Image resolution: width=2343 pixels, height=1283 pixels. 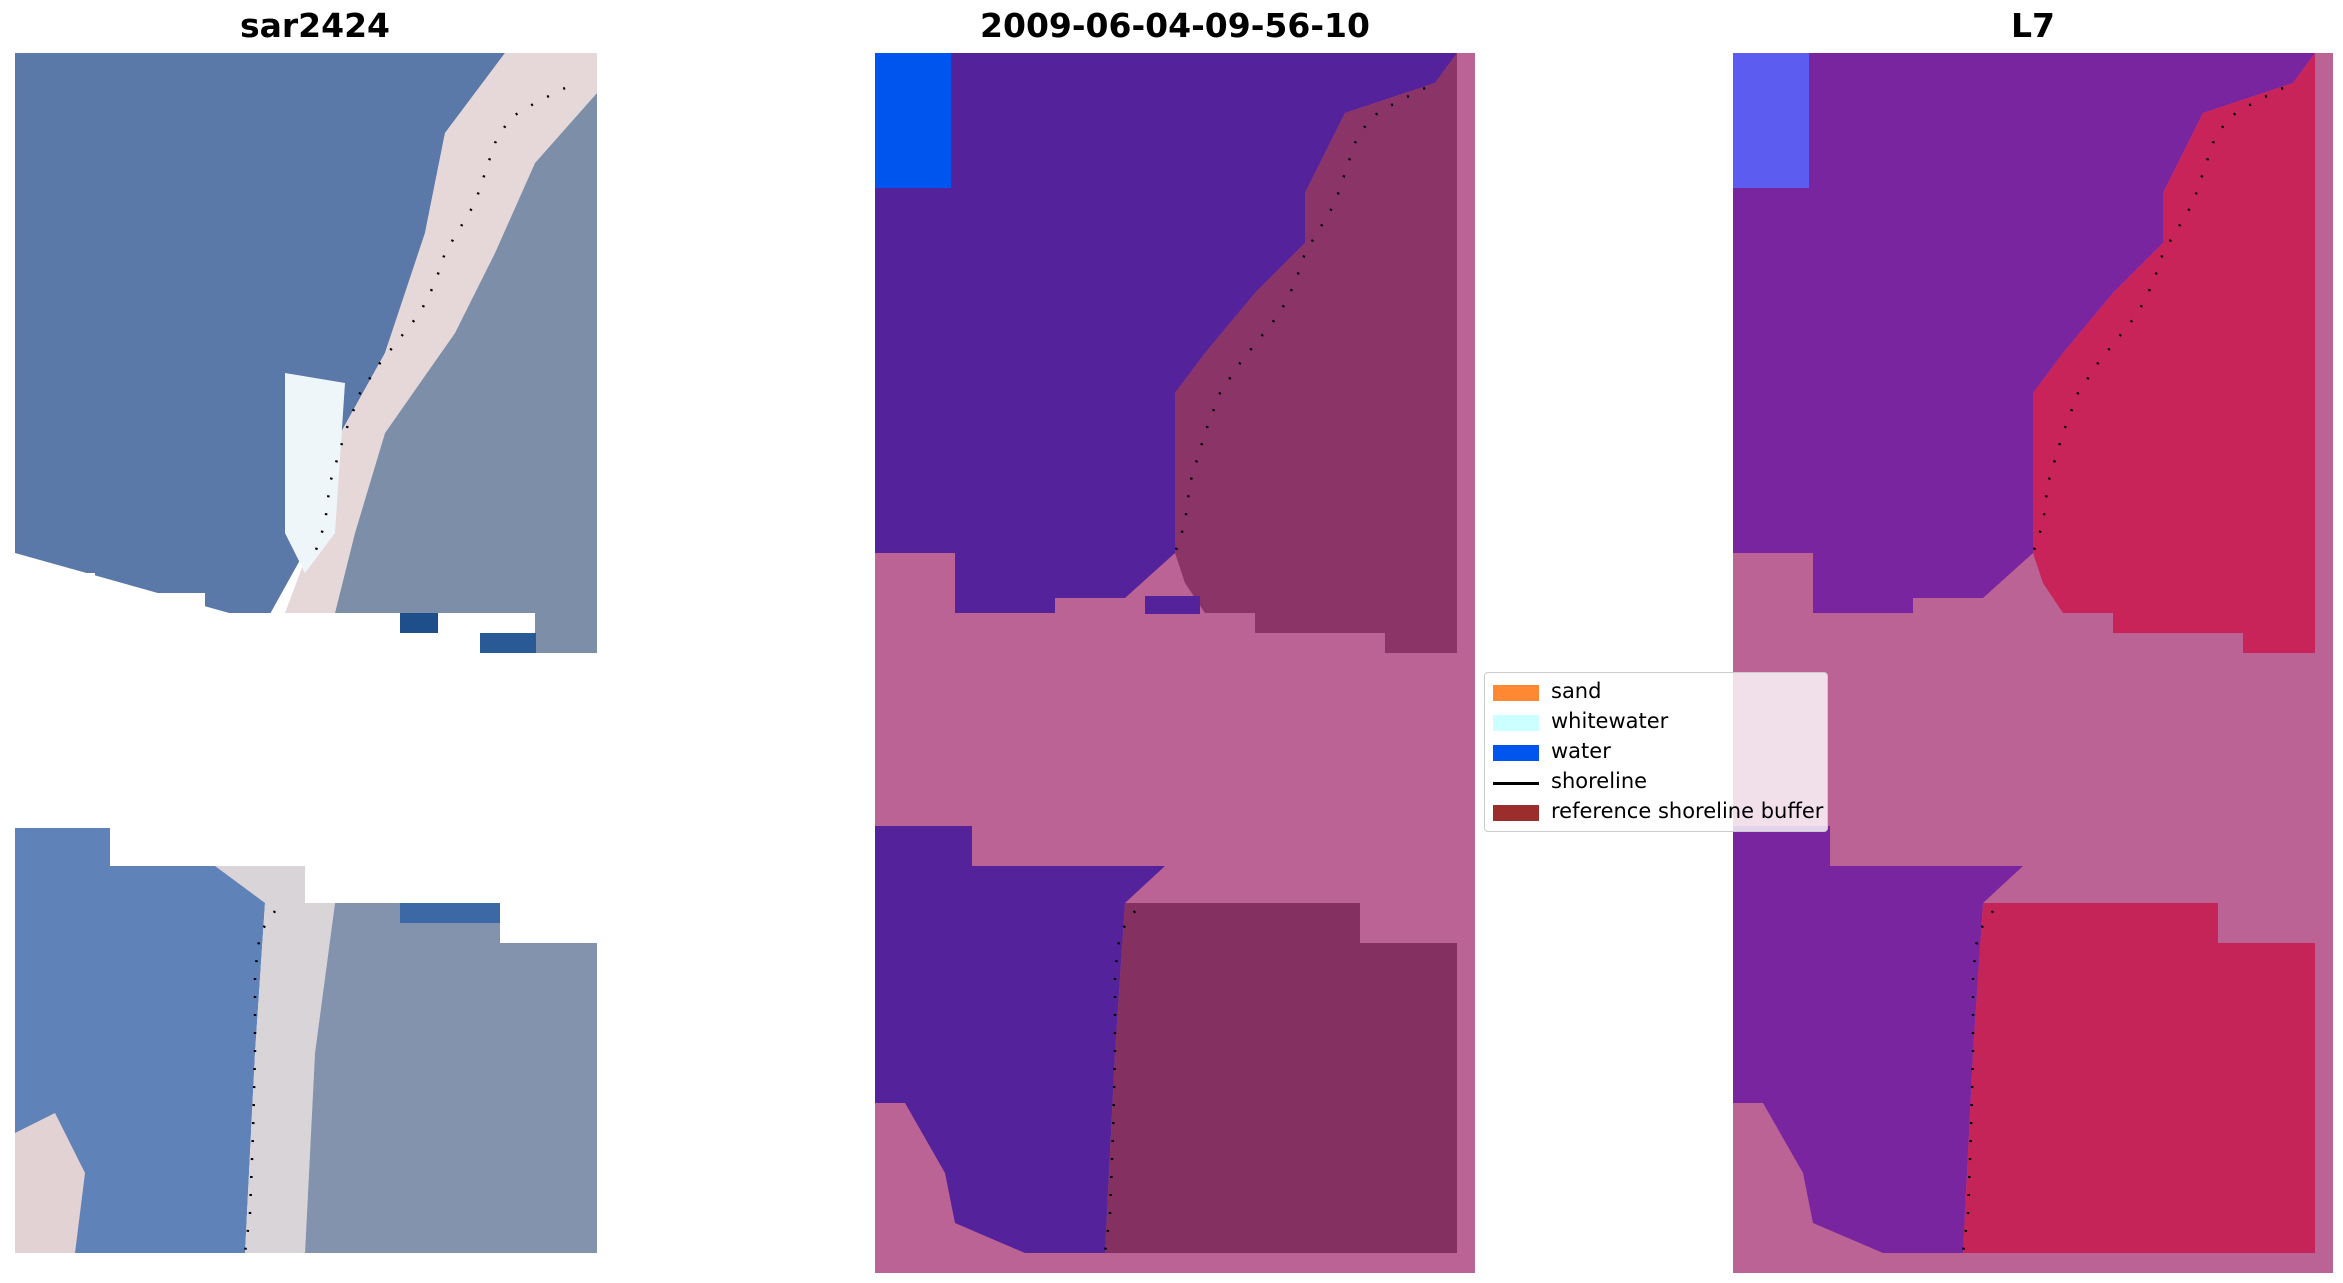 What do you see at coordinates (1576, 691) in the screenshot?
I see `legend-label-sand: sand` at bounding box center [1576, 691].